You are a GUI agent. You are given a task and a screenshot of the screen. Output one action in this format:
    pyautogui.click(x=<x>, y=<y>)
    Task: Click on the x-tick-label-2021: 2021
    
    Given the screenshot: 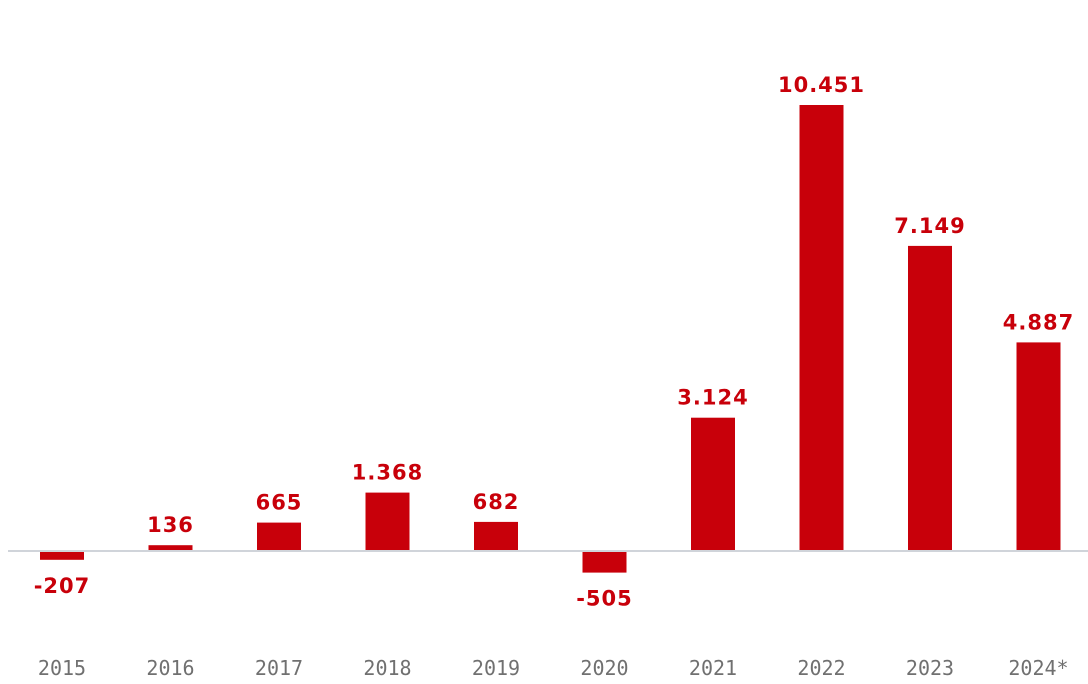 What is the action you would take?
    pyautogui.click(x=713, y=668)
    